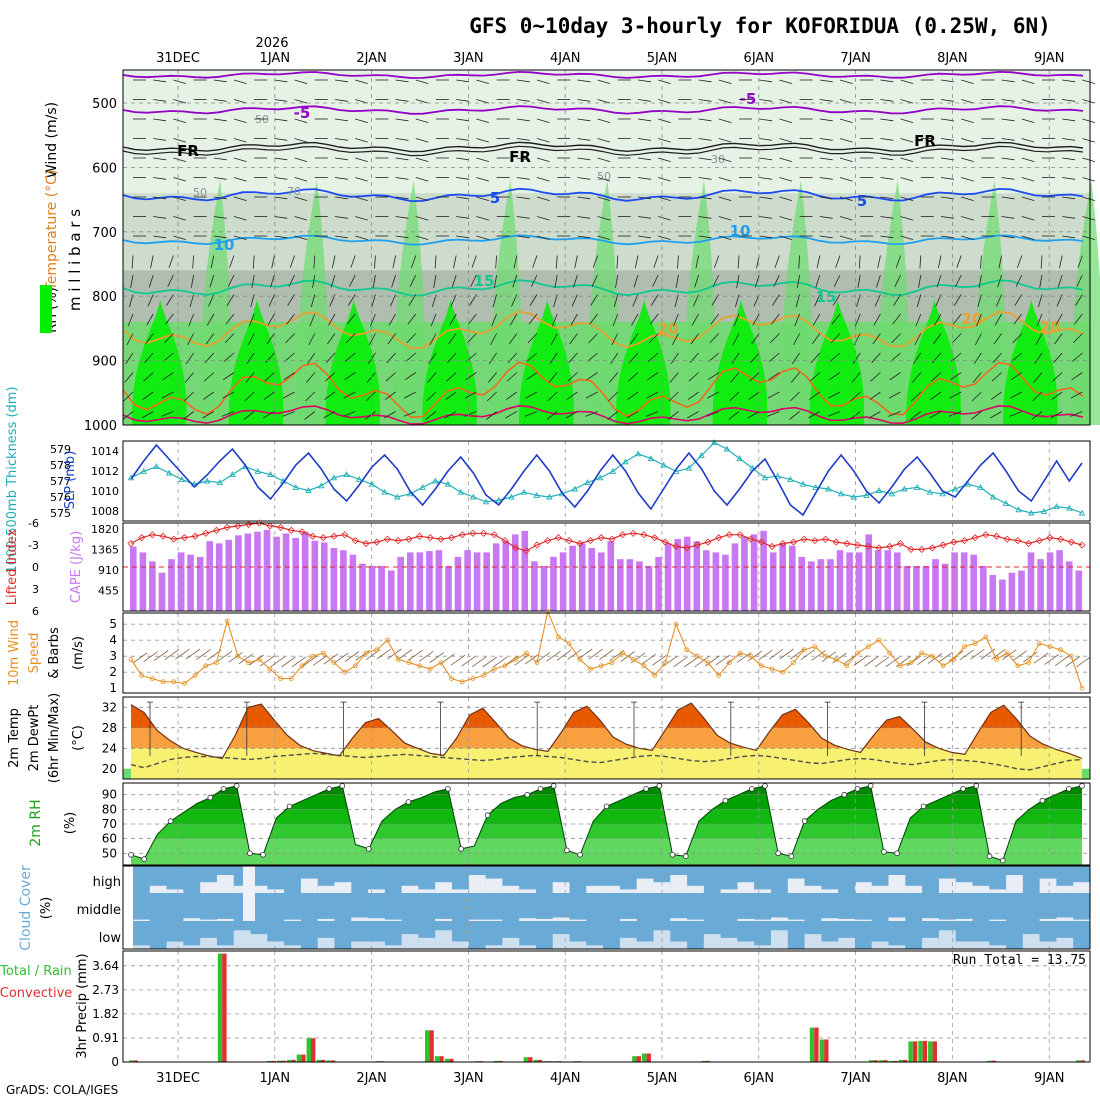 This screenshot has height=1104, width=1100. What do you see at coordinates (104, 104) in the screenshot?
I see `upper-ytick-label: 500` at bounding box center [104, 104].